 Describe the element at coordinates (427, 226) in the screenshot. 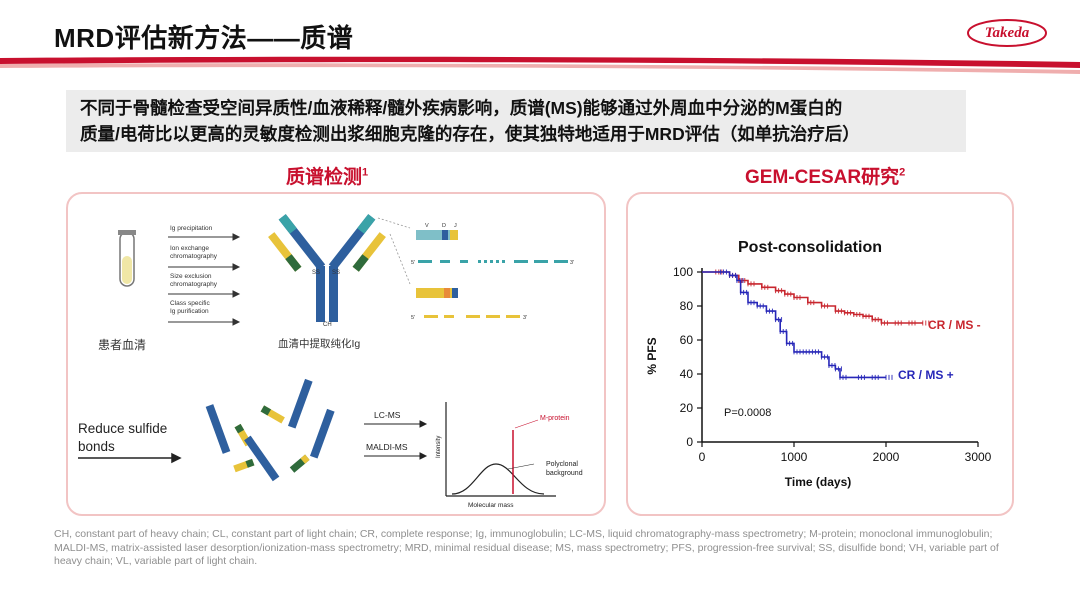

I see `seq-v-label: V` at that location.